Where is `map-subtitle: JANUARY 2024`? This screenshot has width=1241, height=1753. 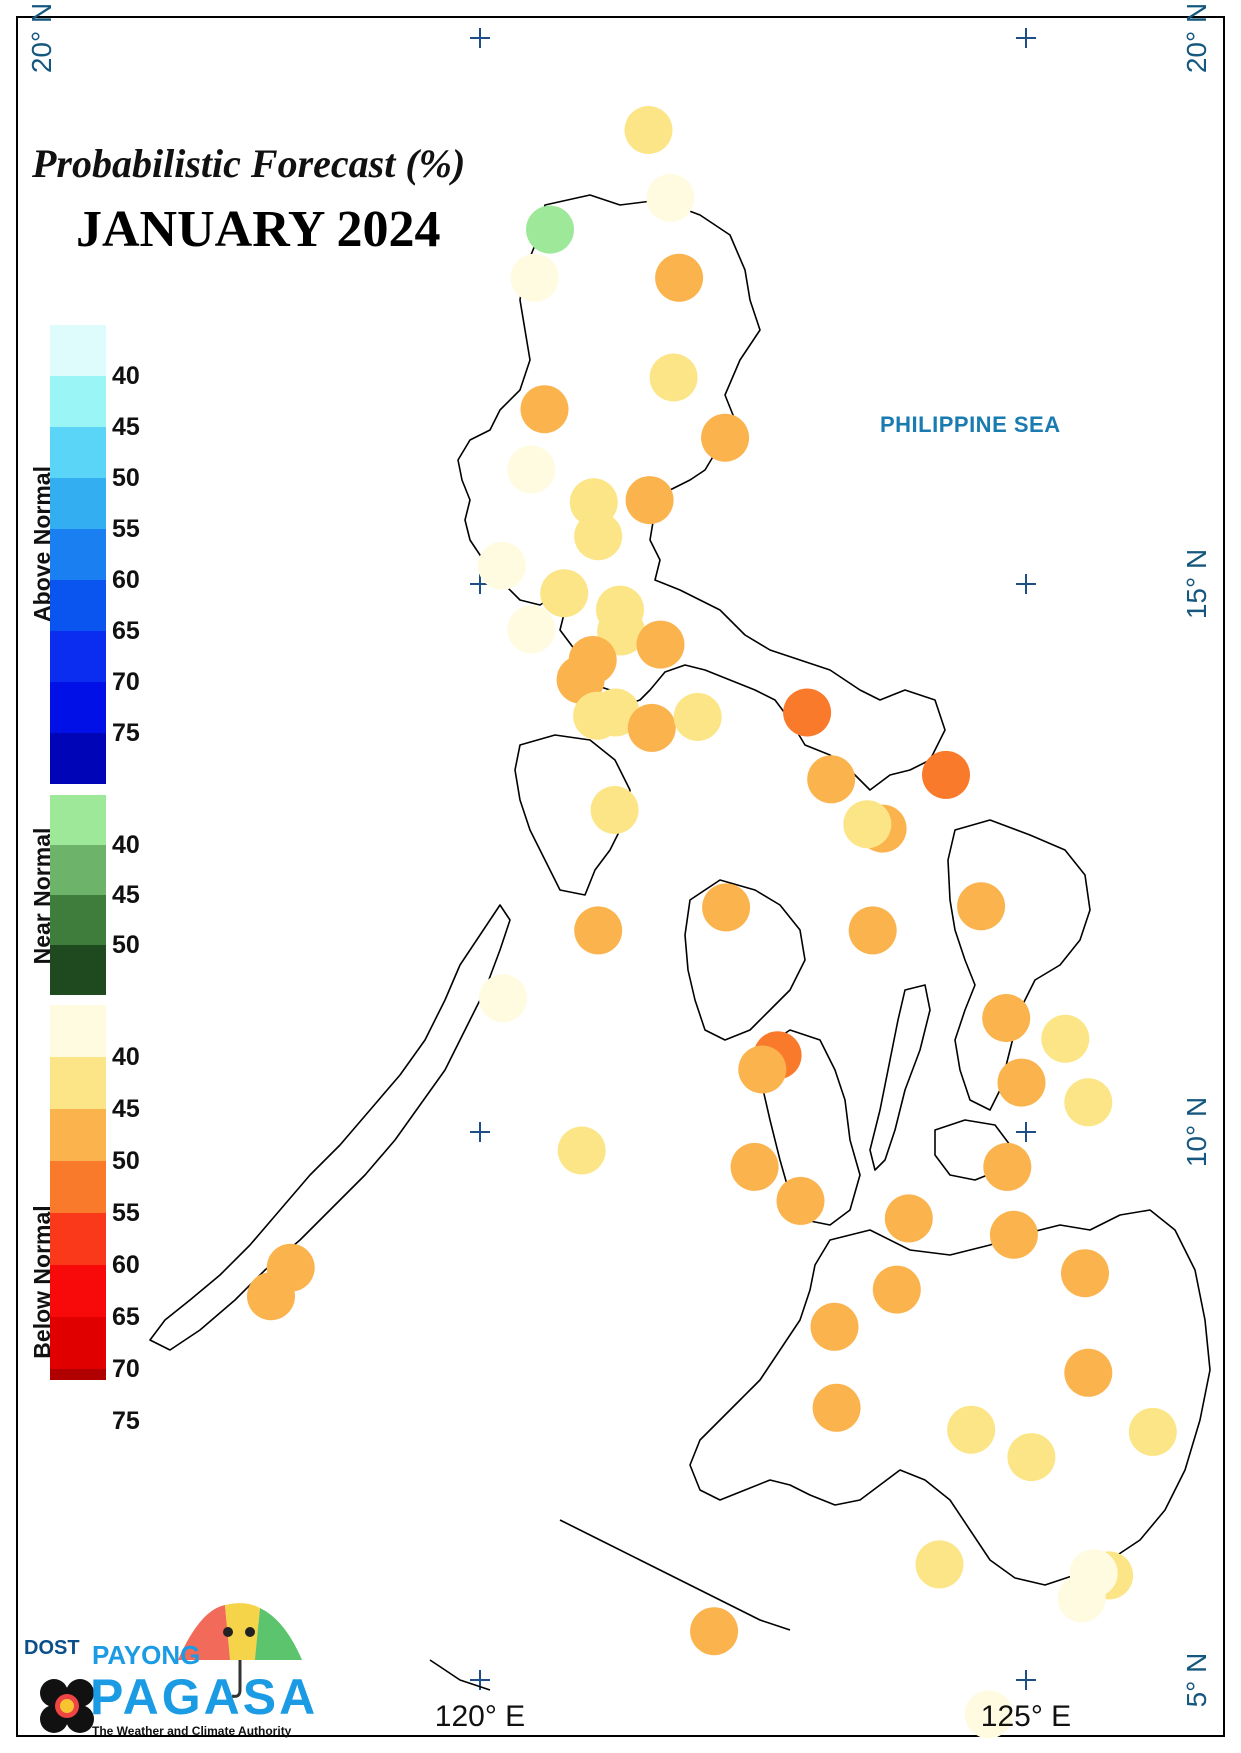 map-subtitle: JANUARY 2024 is located at coordinates (258, 229).